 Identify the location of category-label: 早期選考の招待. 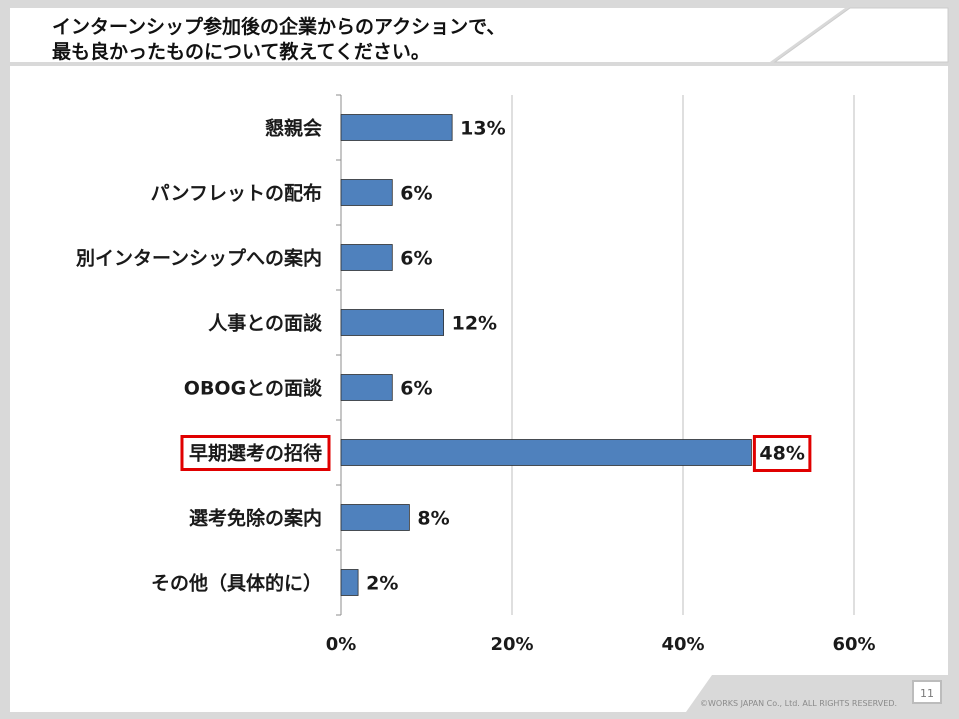
(255, 453).